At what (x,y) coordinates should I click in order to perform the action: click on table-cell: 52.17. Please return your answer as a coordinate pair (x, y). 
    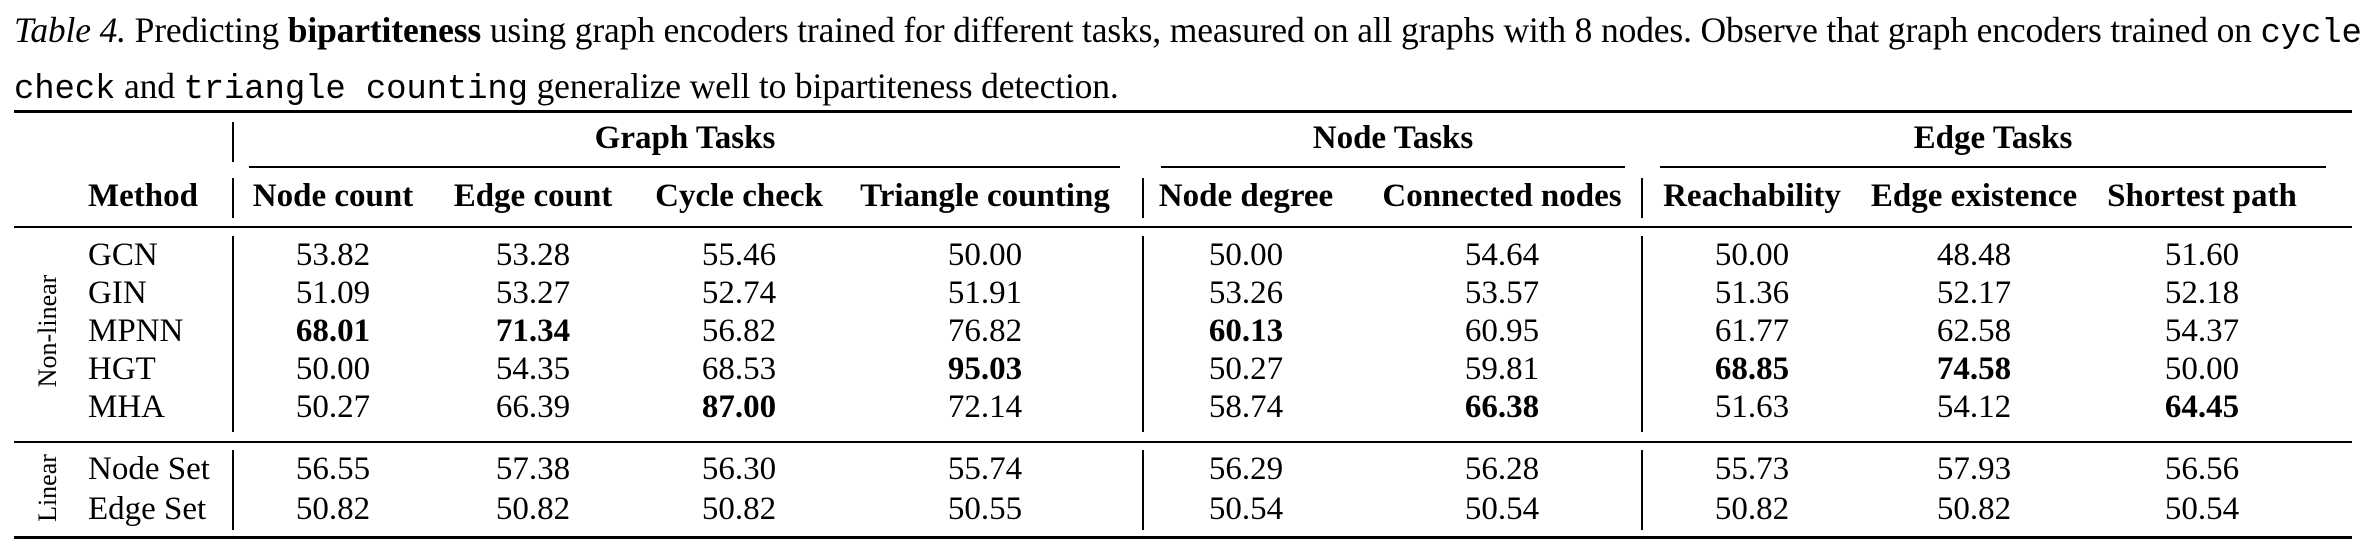
    Looking at the image, I should click on (1974, 293).